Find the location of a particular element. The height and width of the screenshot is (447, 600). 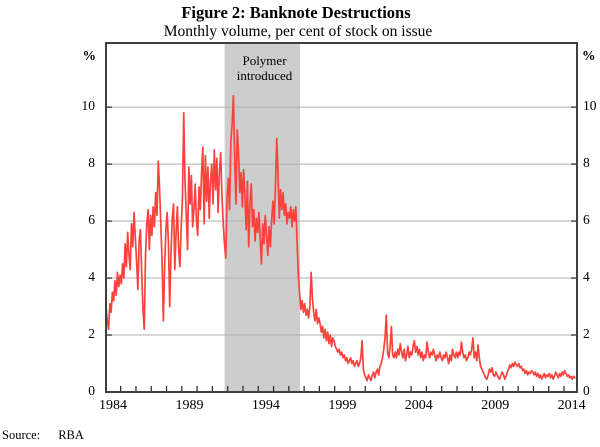

y-tick-label-right: 6 is located at coordinates (586, 220).